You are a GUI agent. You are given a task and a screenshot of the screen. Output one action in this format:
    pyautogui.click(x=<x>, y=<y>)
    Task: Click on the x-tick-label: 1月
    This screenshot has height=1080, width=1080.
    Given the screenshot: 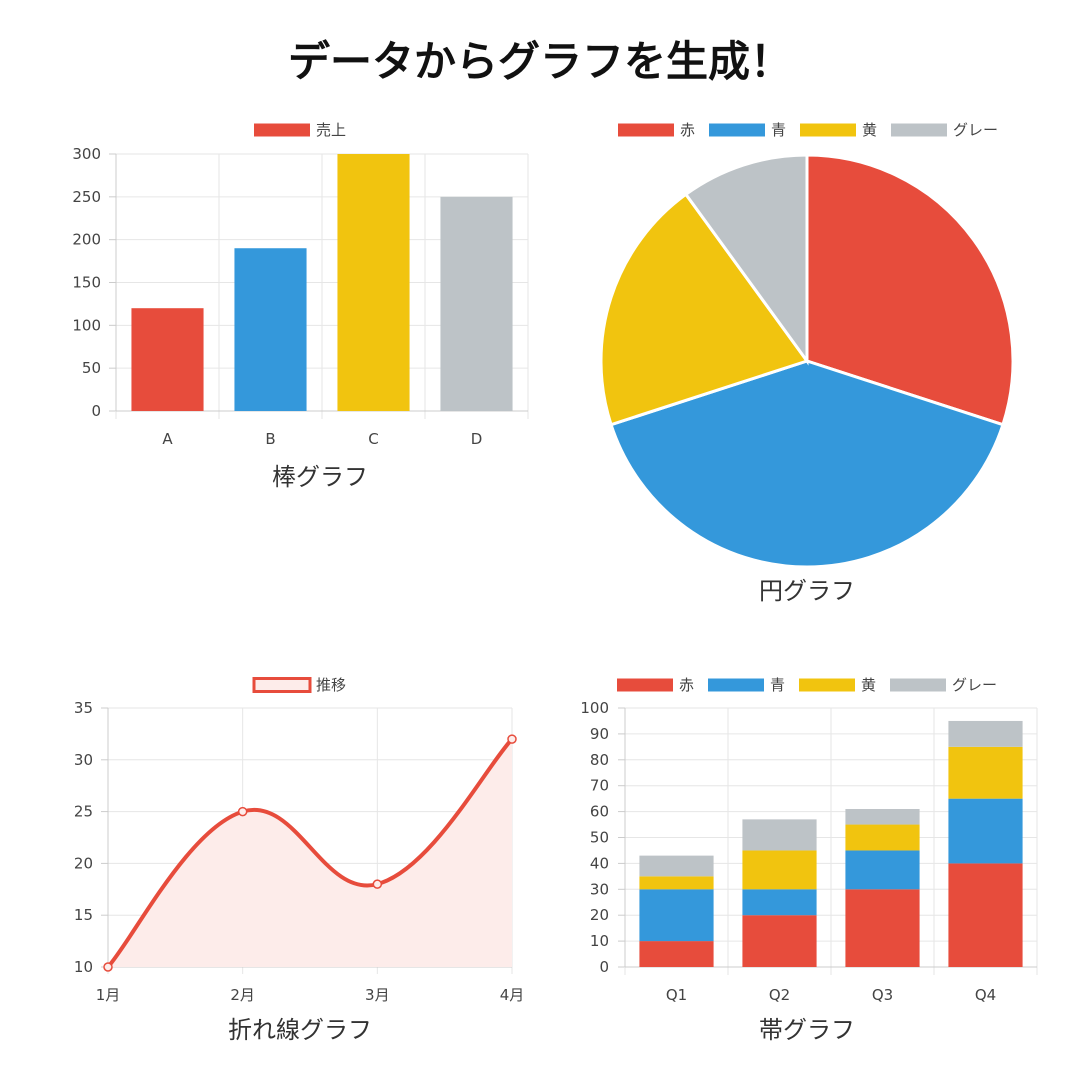 What is the action you would take?
    pyautogui.click(x=108, y=995)
    